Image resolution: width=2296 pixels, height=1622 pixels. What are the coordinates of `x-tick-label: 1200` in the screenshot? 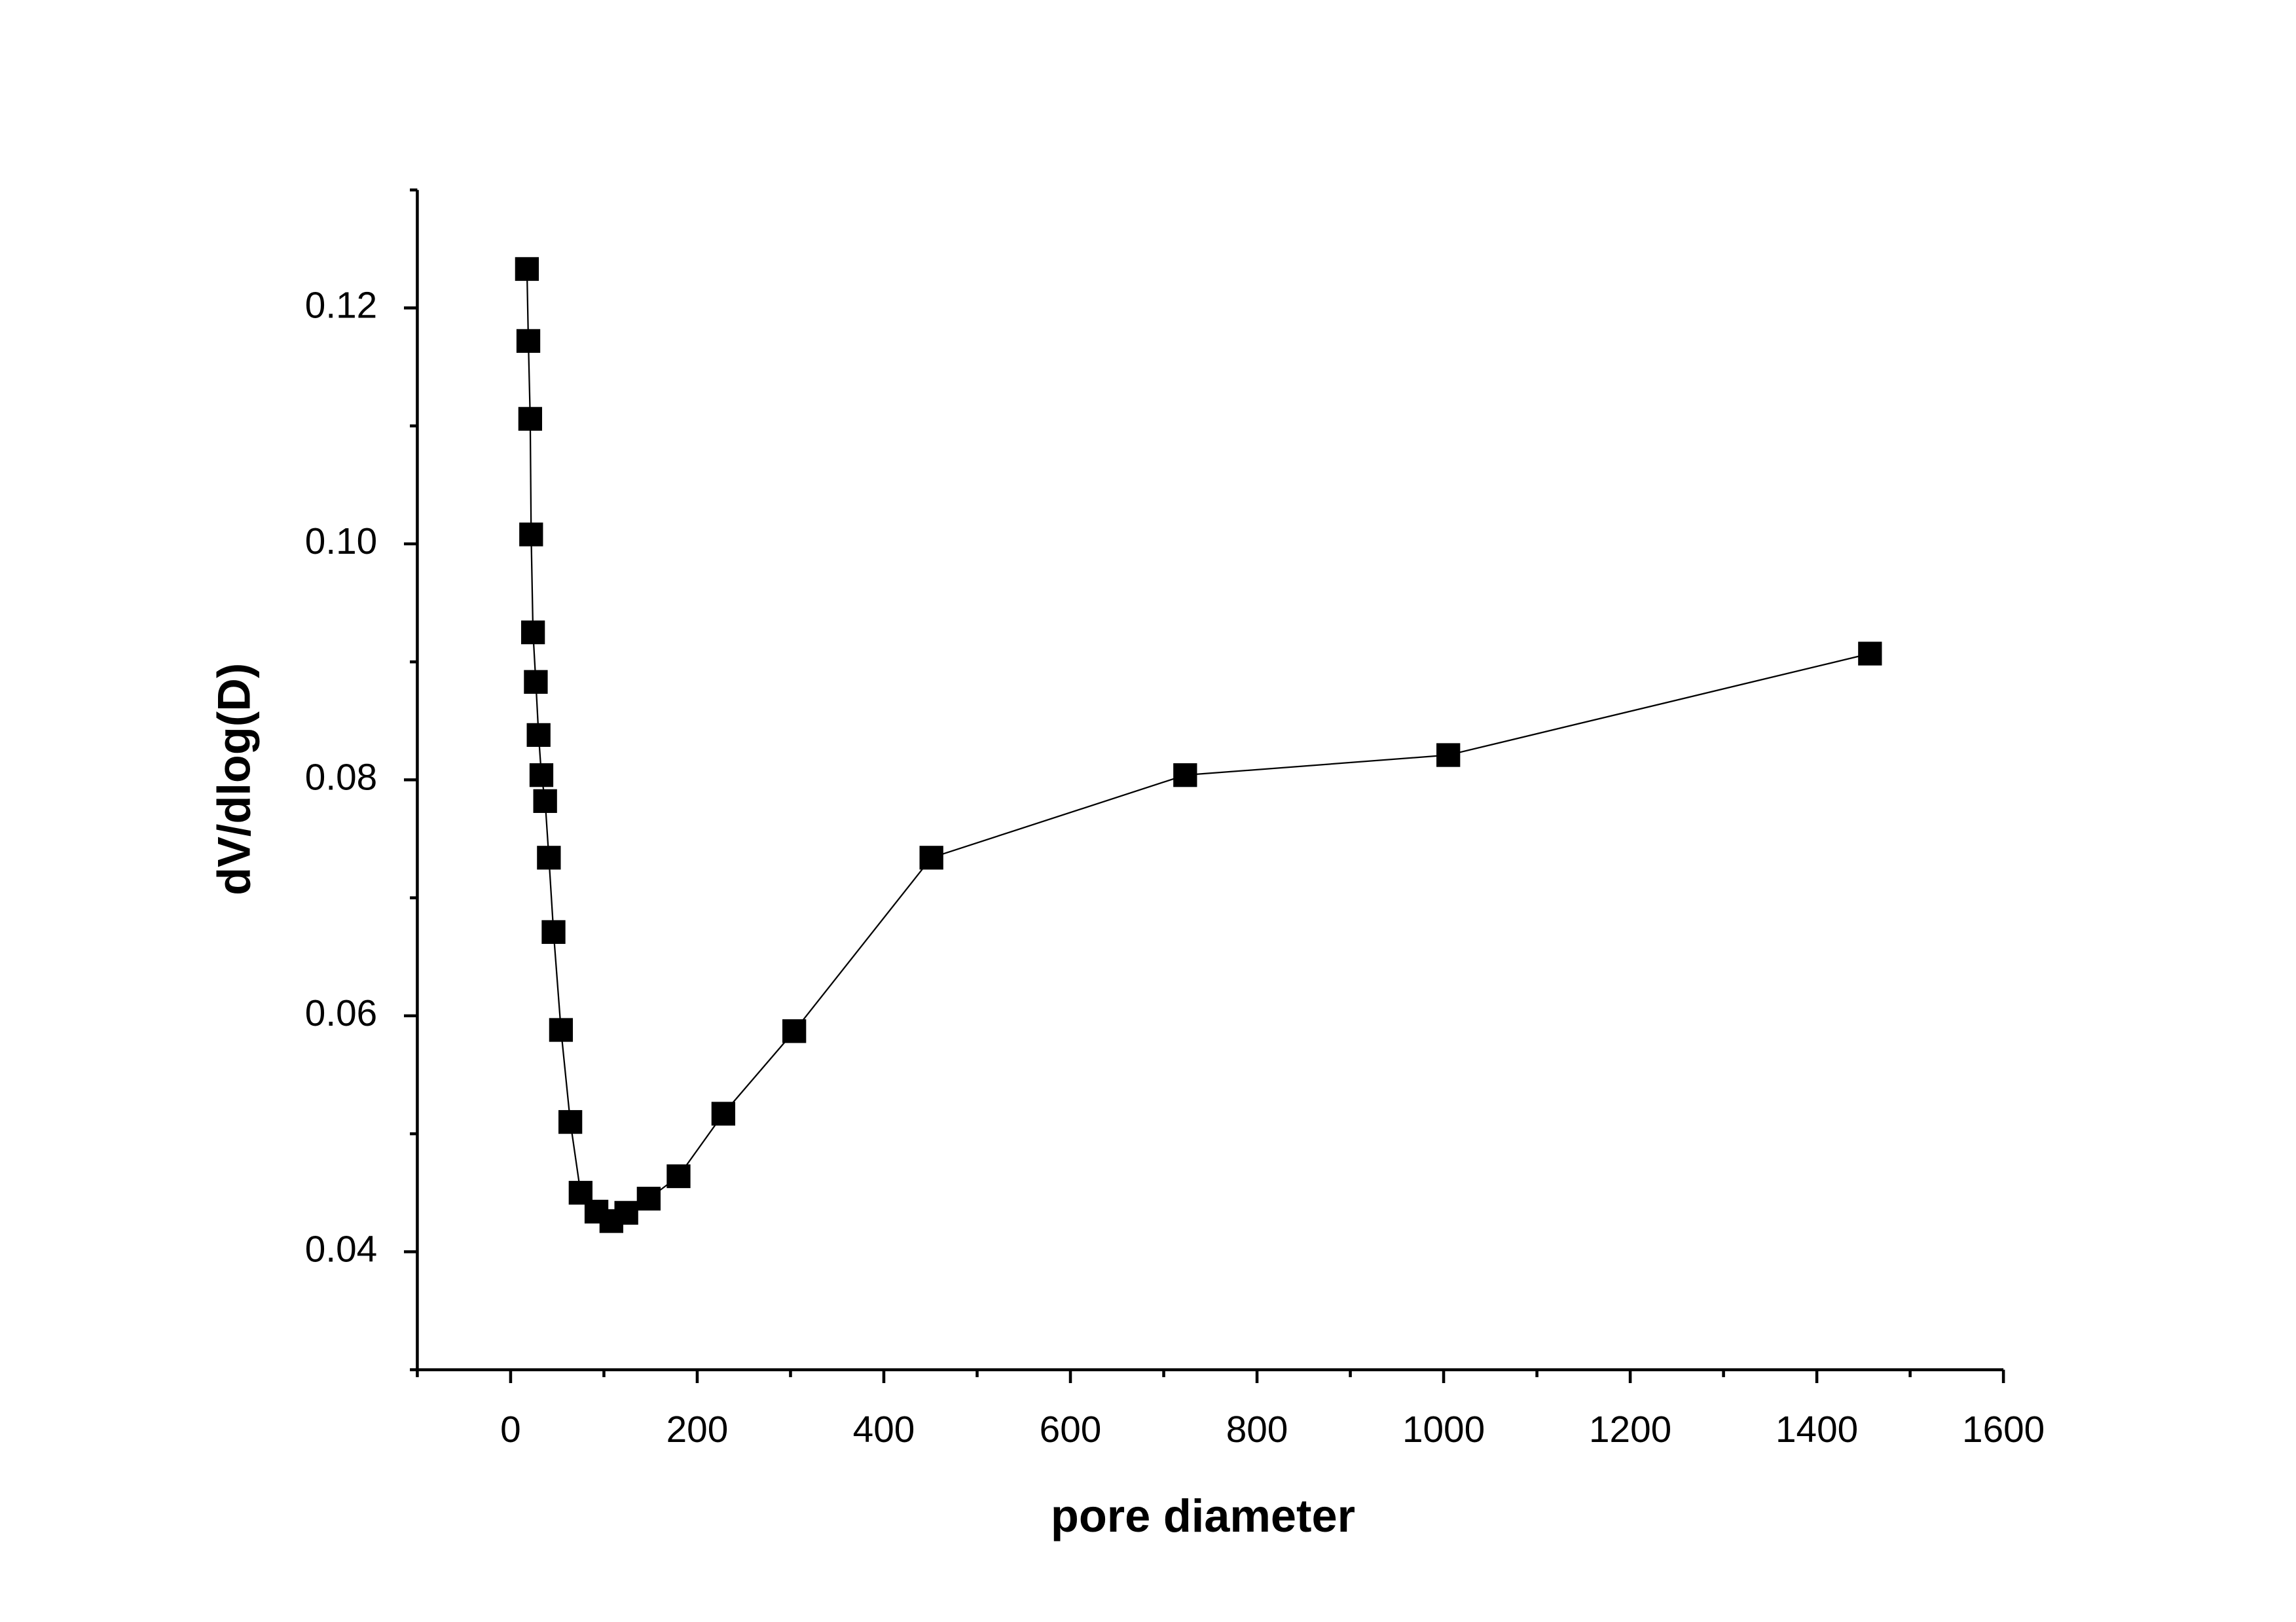 It's located at (1630, 1430).